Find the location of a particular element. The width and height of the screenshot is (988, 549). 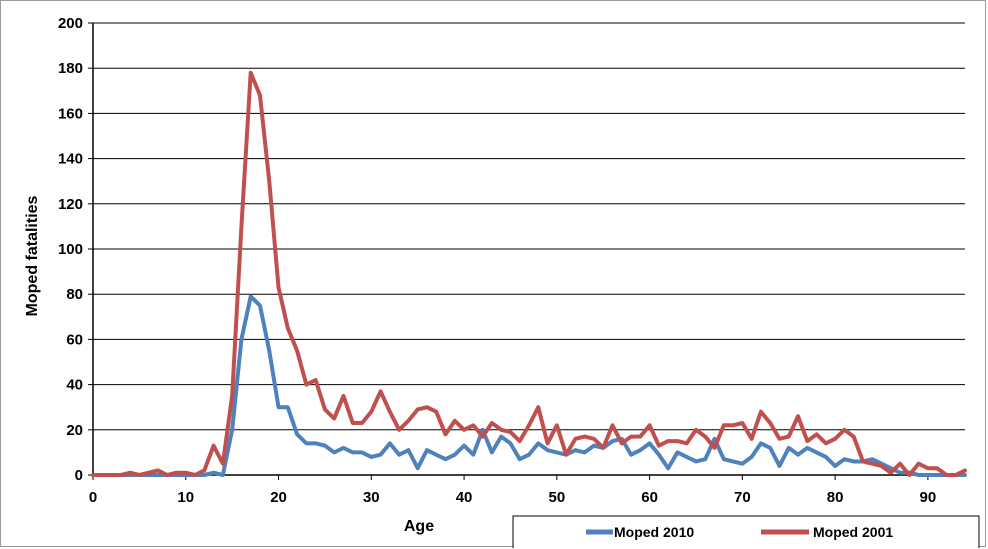

x-tick-label-90: 90 is located at coordinates (928, 497).